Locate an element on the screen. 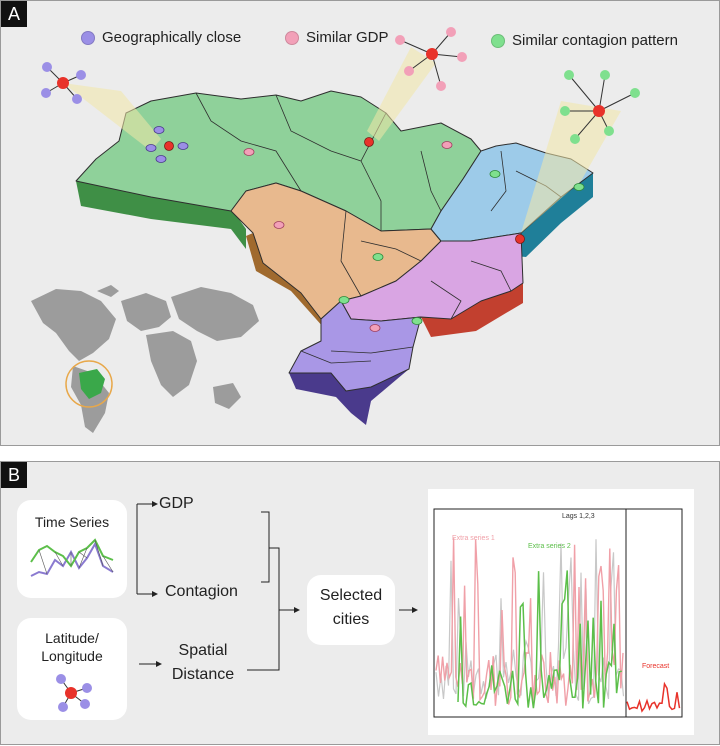 Image resolution: width=720 pixels, height=746 pixels. similar-contagion-nodes is located at coordinates (461, 247).